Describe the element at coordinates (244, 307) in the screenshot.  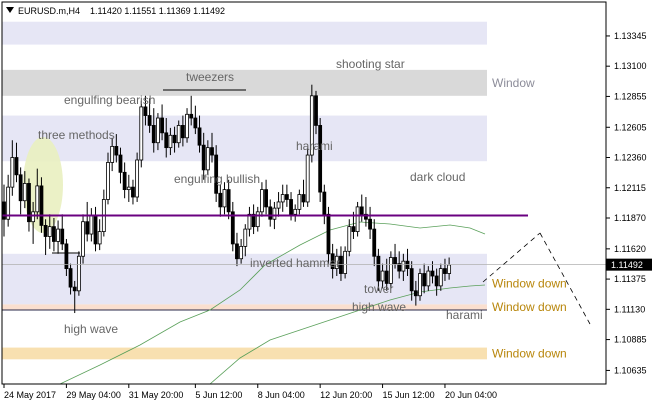
I see `zone-band` at that location.